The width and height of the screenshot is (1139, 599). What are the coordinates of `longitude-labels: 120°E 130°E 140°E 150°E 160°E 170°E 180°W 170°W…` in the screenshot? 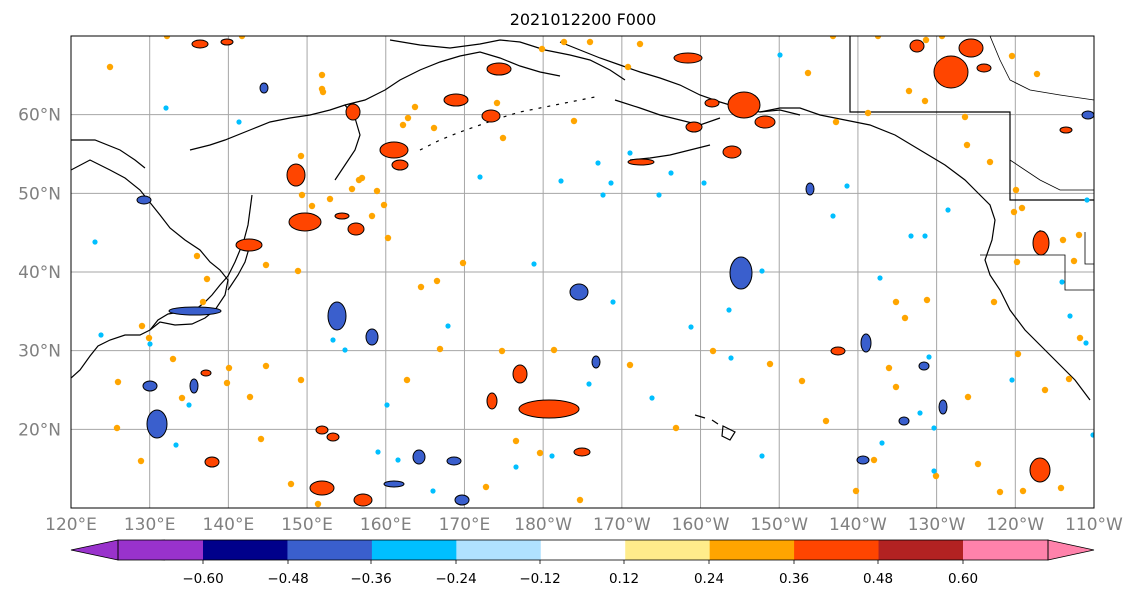 It's located at (584, 525).